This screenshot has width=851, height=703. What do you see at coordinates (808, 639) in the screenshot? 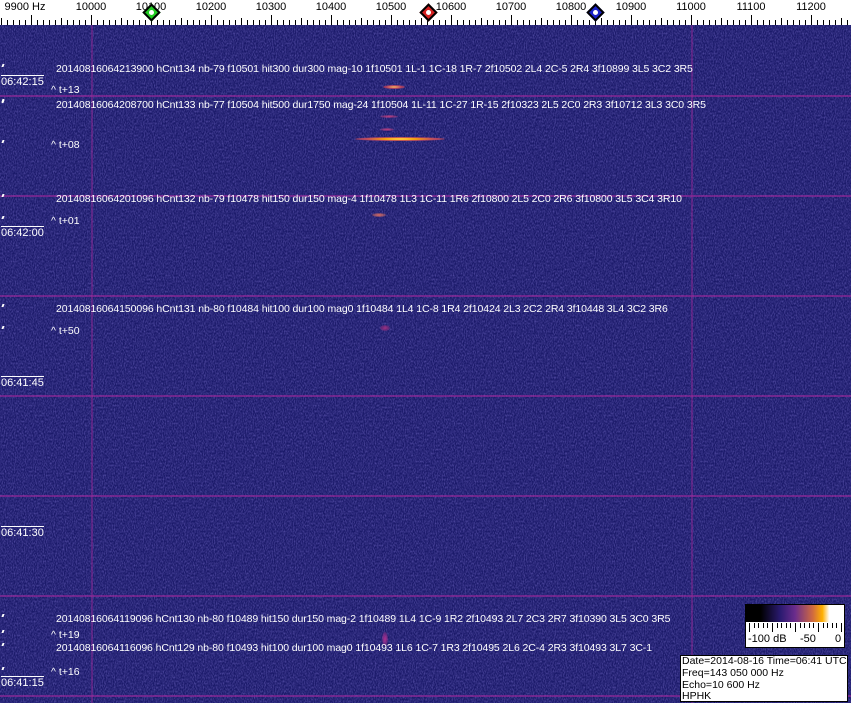
I see `colorbar-label-mid: -50` at bounding box center [808, 639].